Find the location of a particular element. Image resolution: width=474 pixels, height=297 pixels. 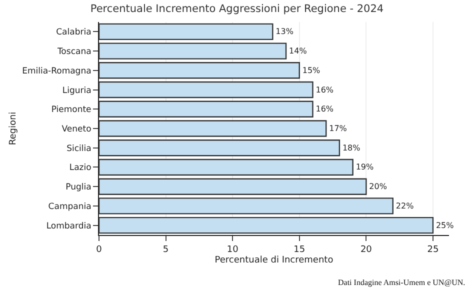

data-label: 18% is located at coordinates (351, 147).